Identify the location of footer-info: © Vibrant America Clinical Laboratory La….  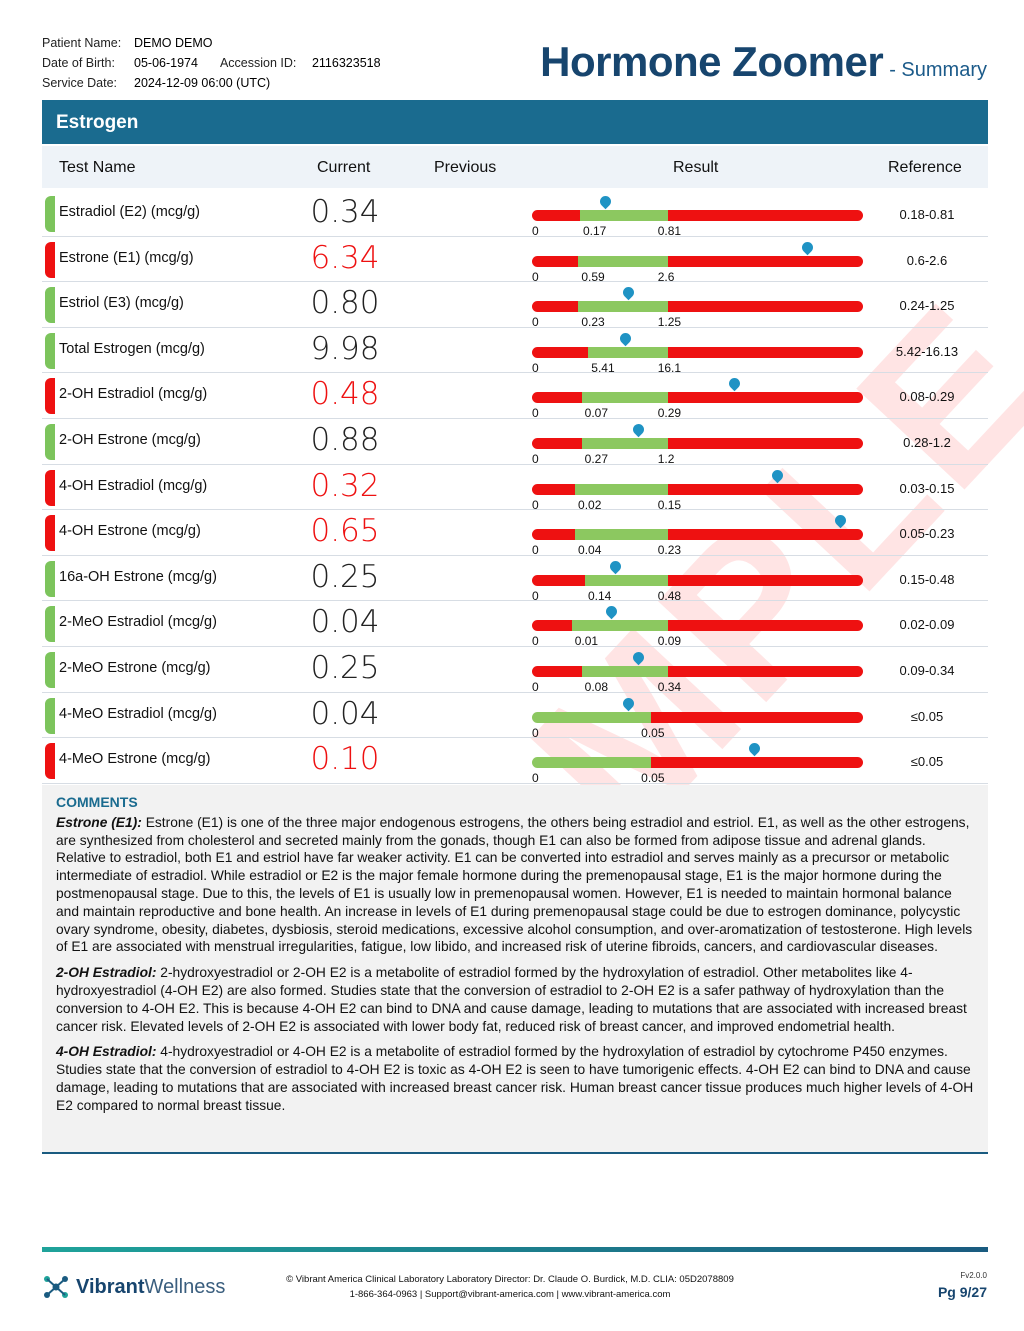
(510, 1287).